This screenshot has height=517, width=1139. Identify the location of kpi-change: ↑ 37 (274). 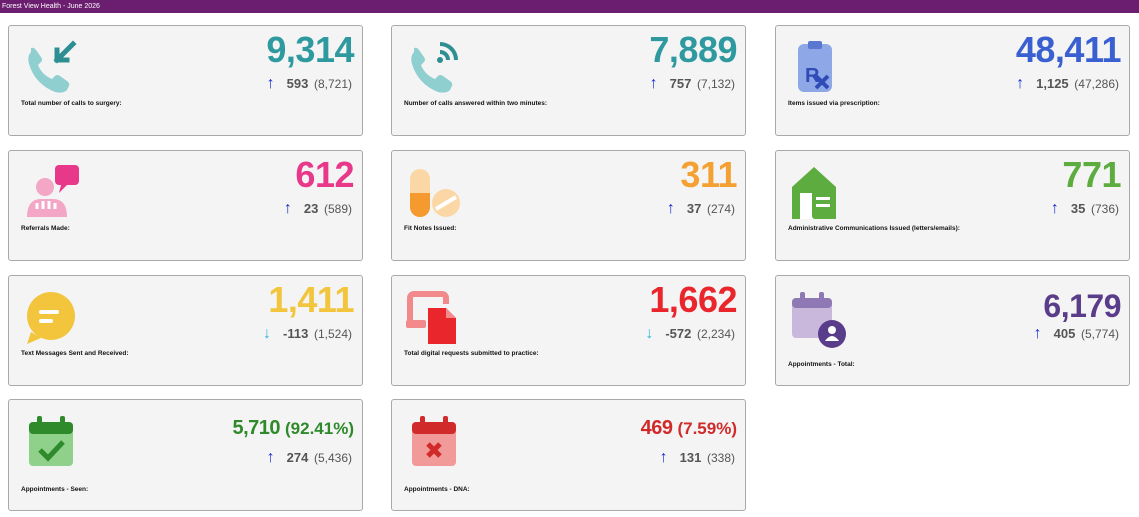
(700, 208).